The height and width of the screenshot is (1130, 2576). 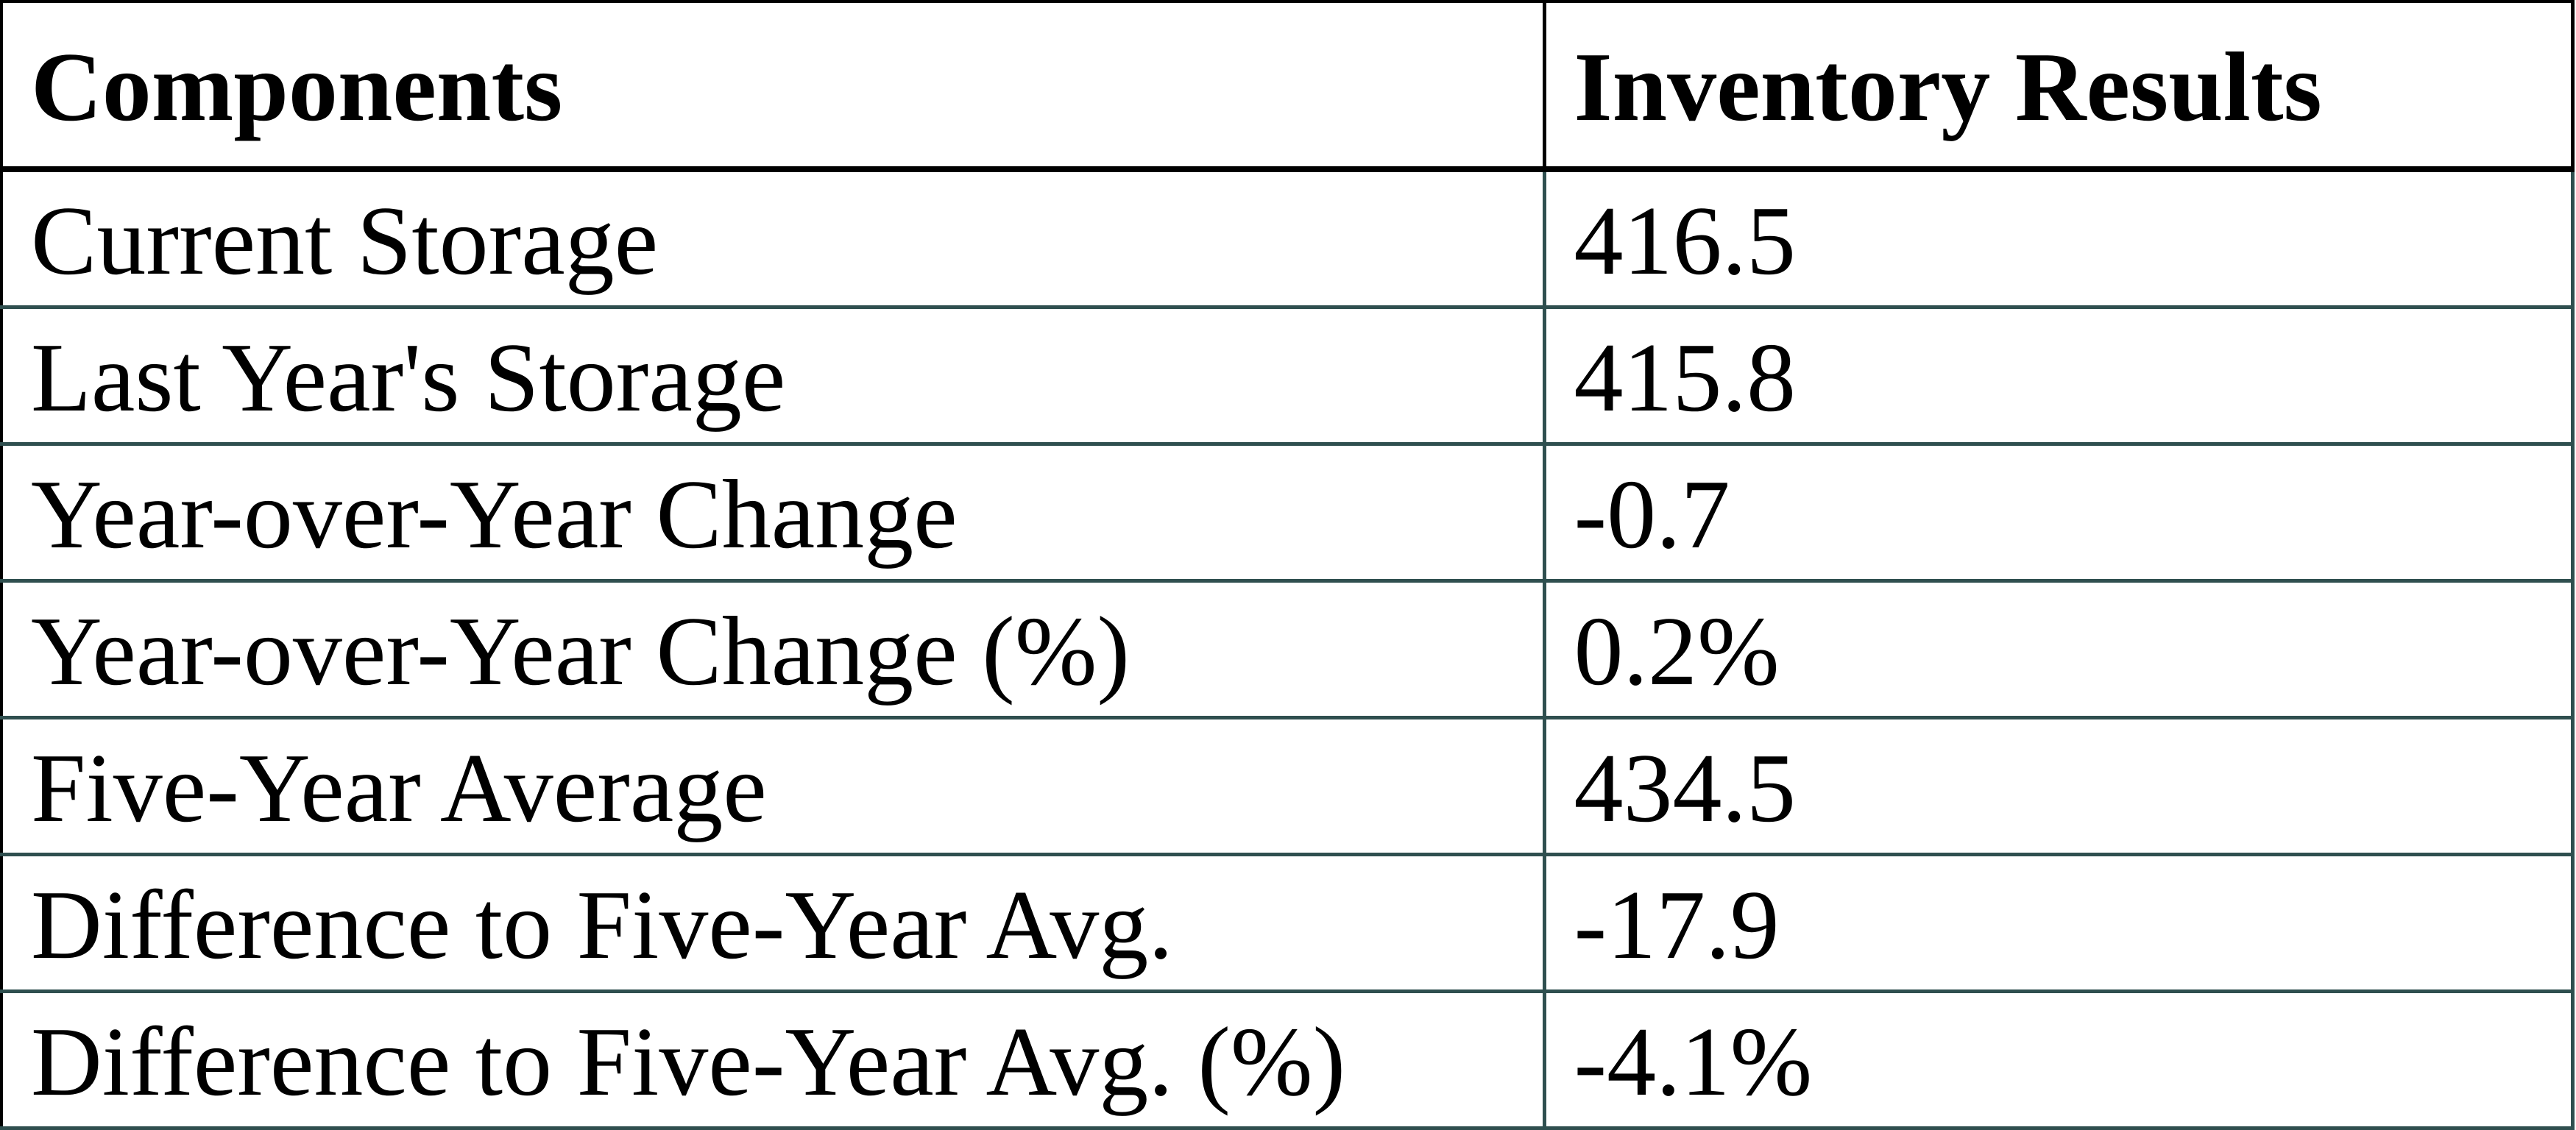 What do you see at coordinates (773, 923) in the screenshot?
I see `component-cell: Difference to Five-Year Avg.` at bounding box center [773, 923].